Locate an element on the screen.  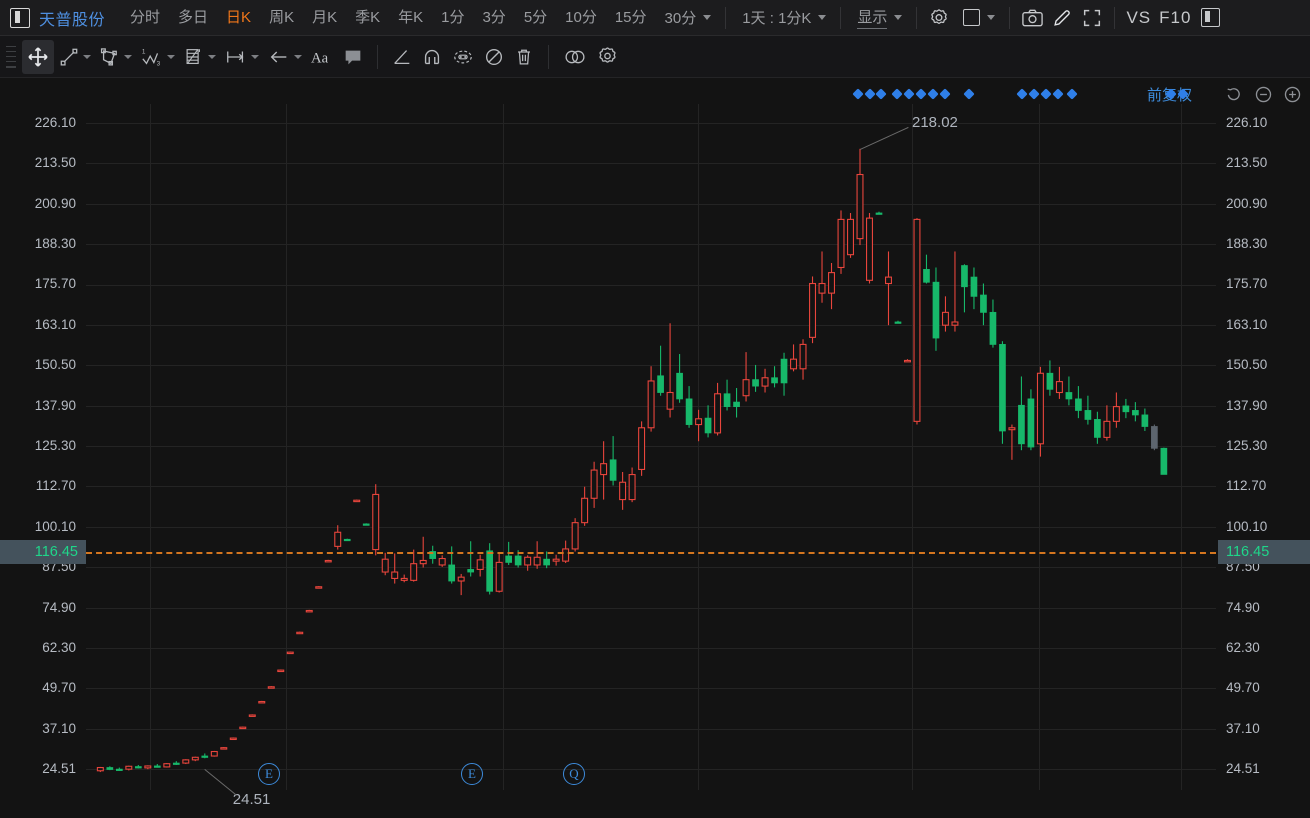
vs-button: VS is located at coordinates (1139, 17).